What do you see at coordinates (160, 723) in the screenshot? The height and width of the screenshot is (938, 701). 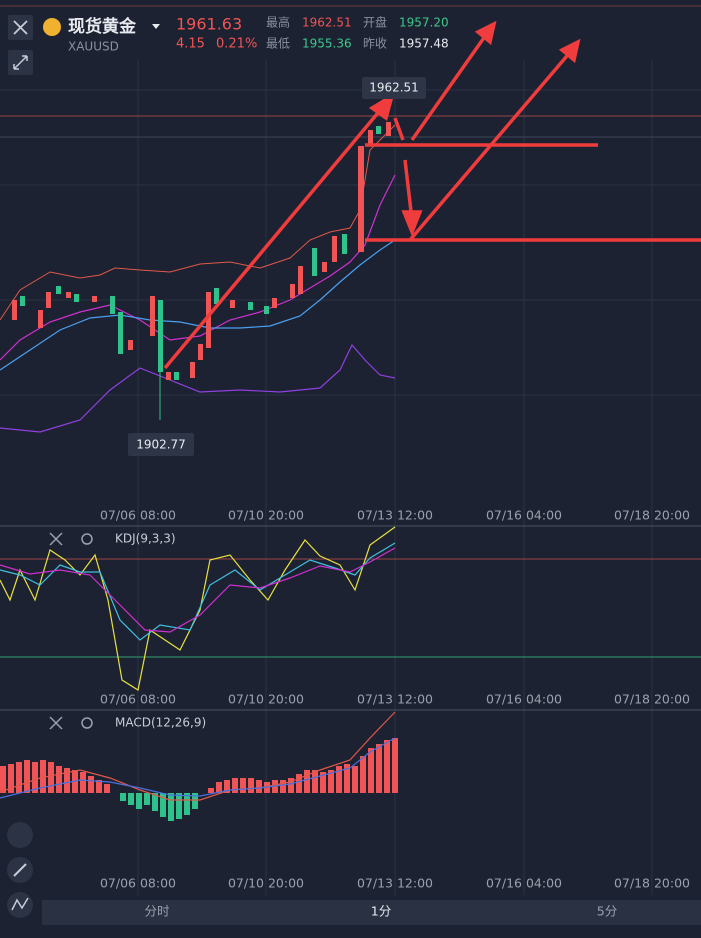 I see `macd-title: MACD(12,26,9)` at bounding box center [160, 723].